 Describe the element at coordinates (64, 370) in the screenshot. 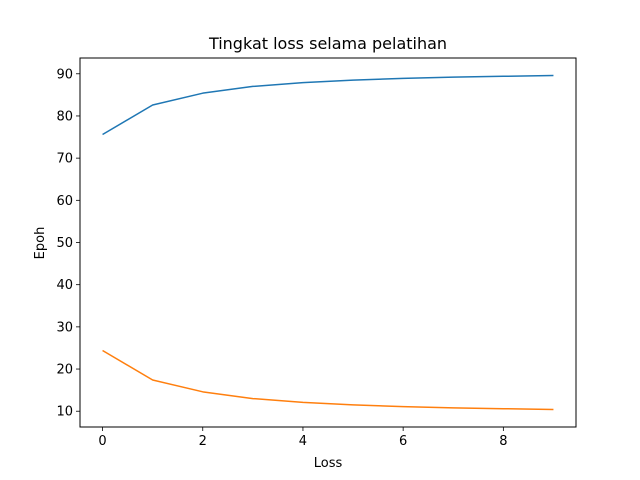

I see `y-tick-label: 20` at that location.